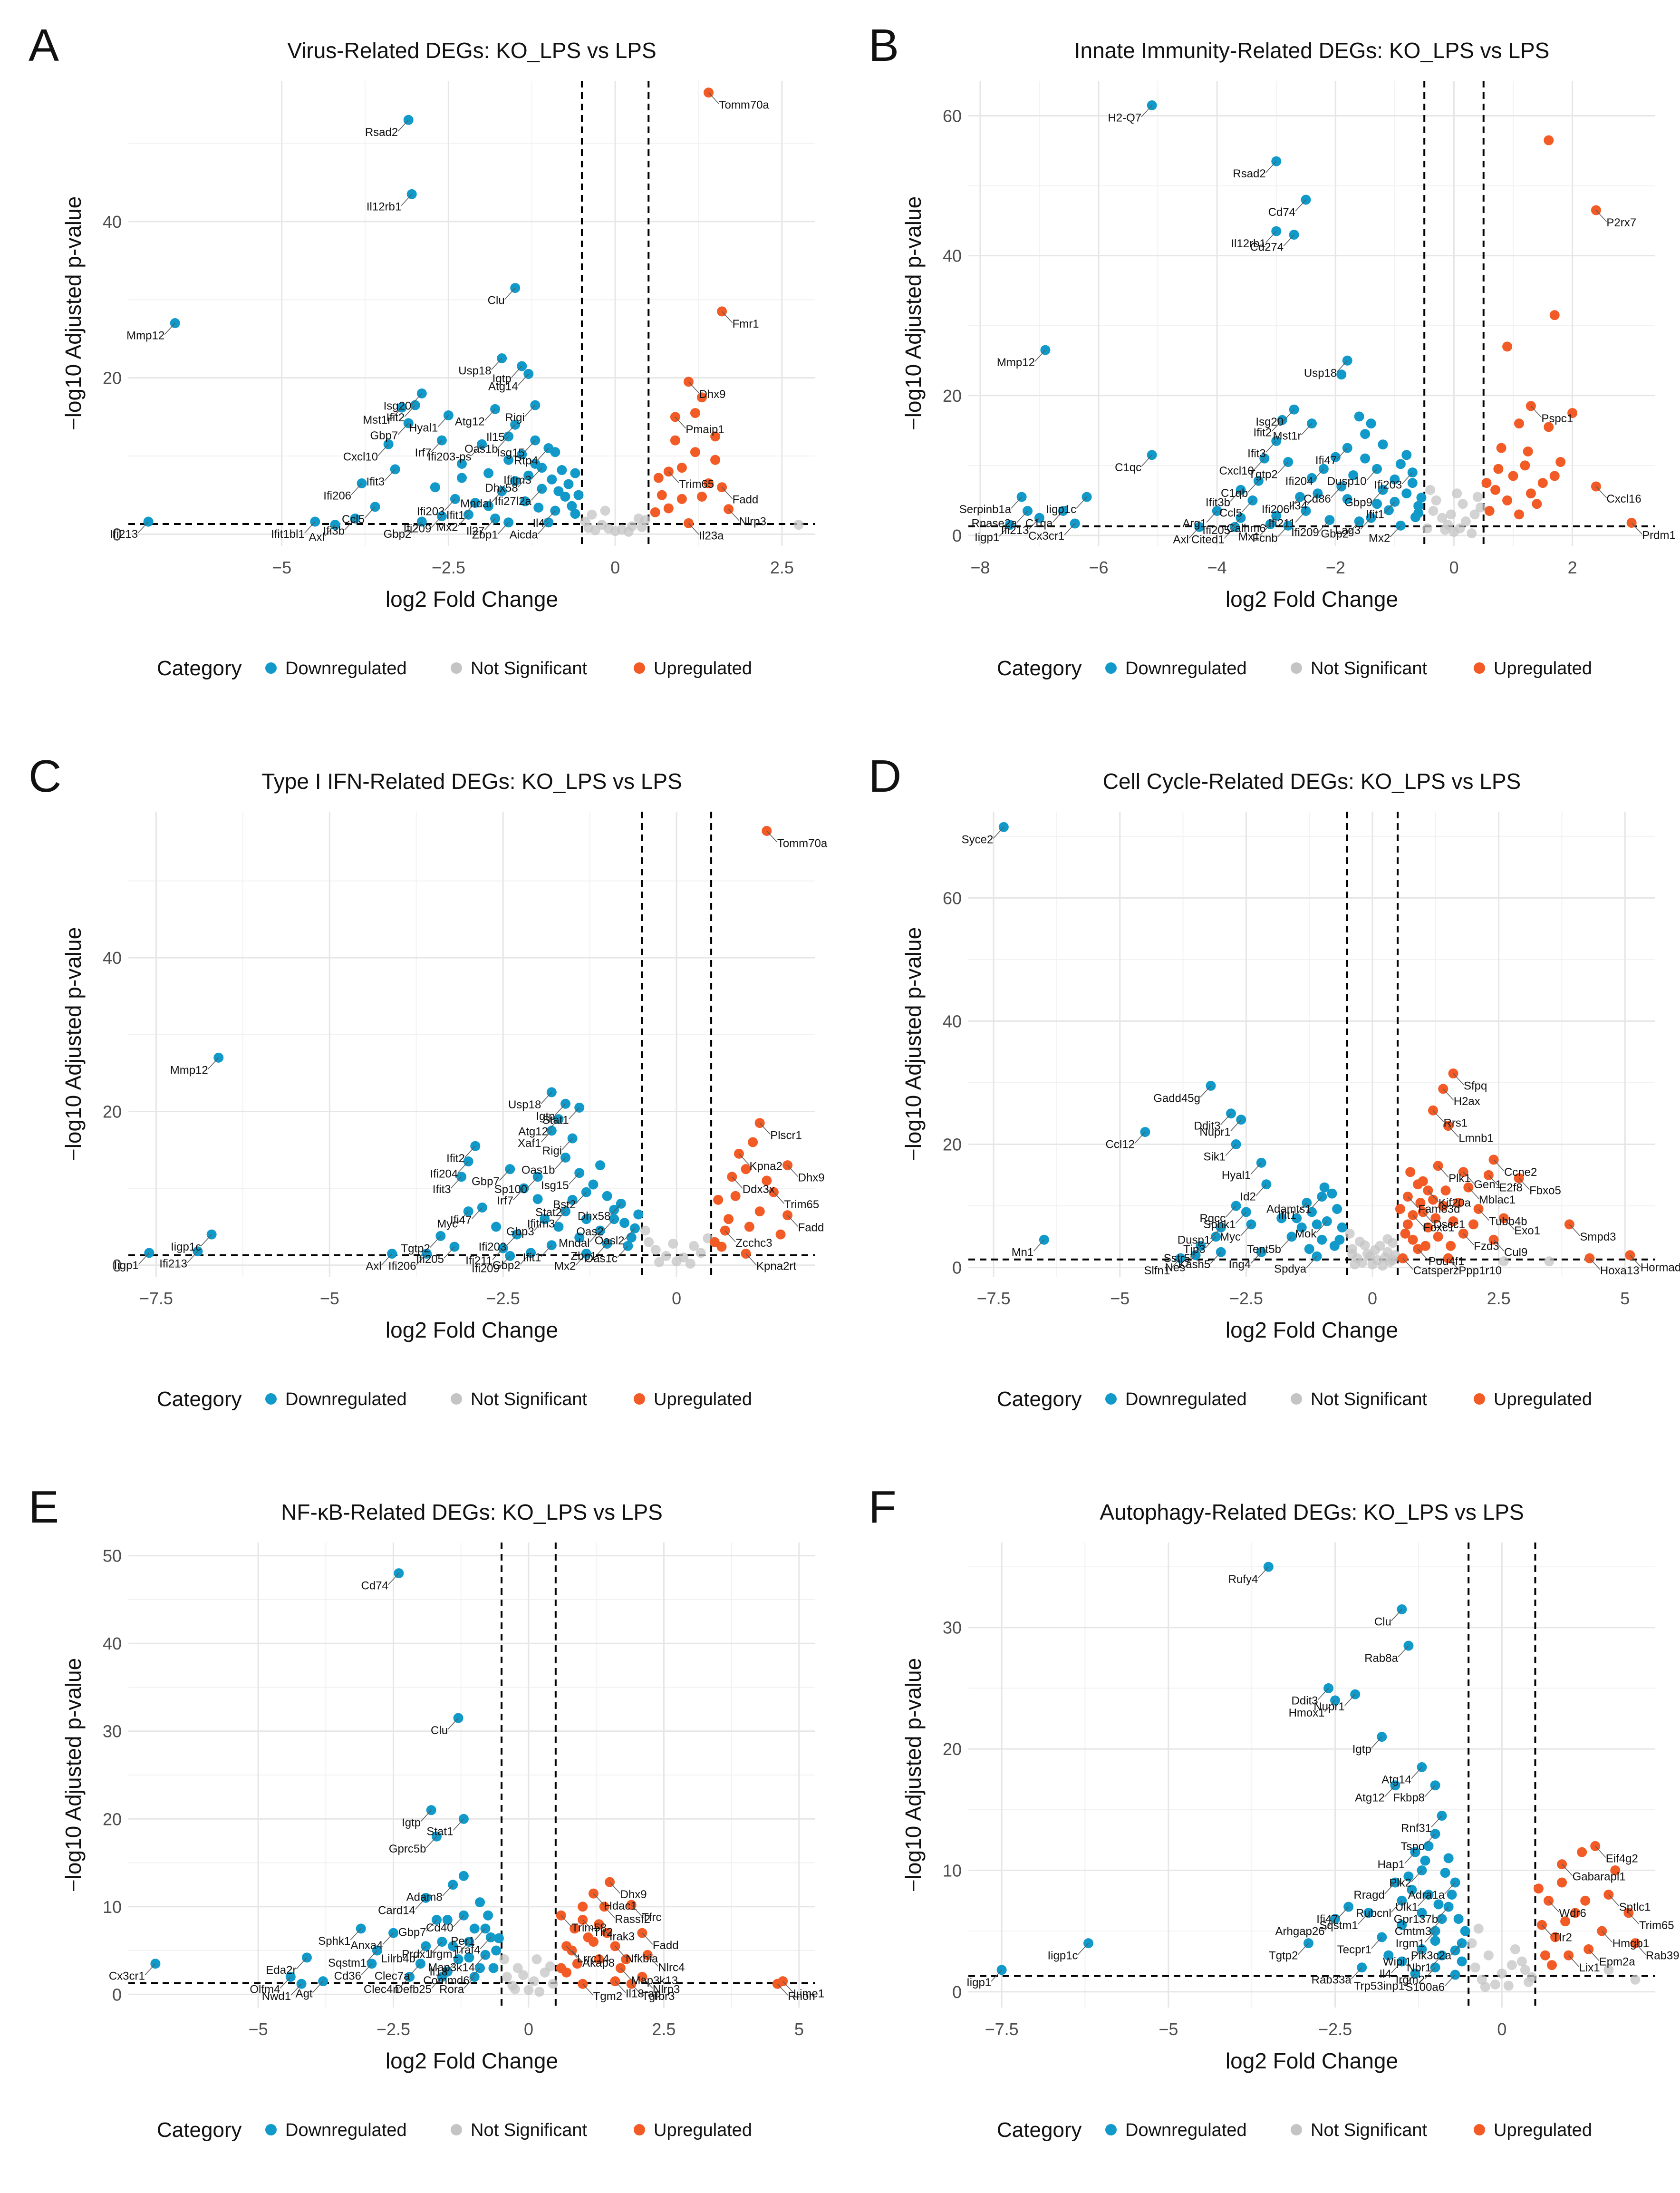 Image resolution: width=1680 pixels, height=2193 pixels. I want to click on gene-label: Irgm1, so click(443, 1954).